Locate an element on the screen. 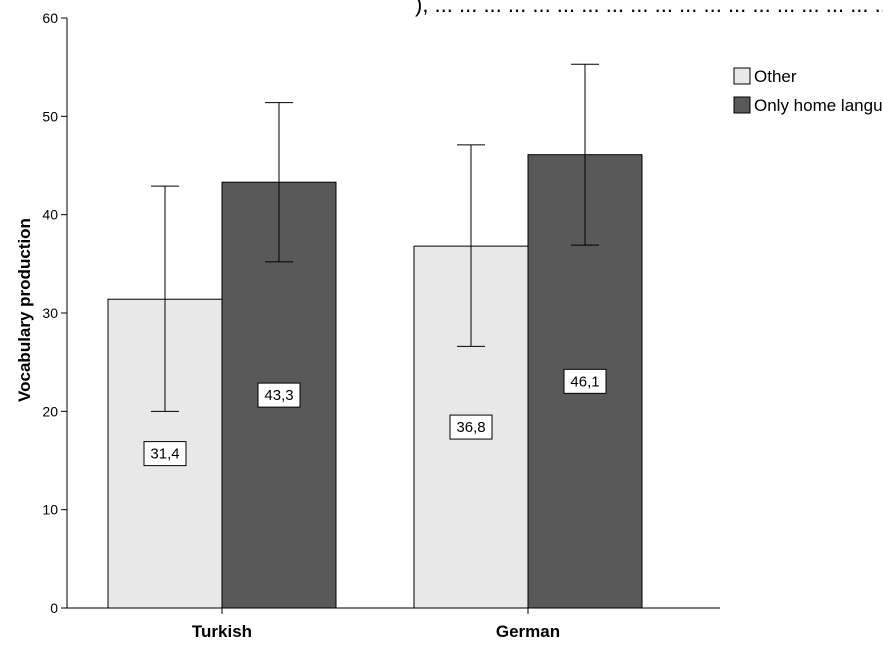 This screenshot has width=883, height=647. data-label: 36,8 is located at coordinates (470, 427).